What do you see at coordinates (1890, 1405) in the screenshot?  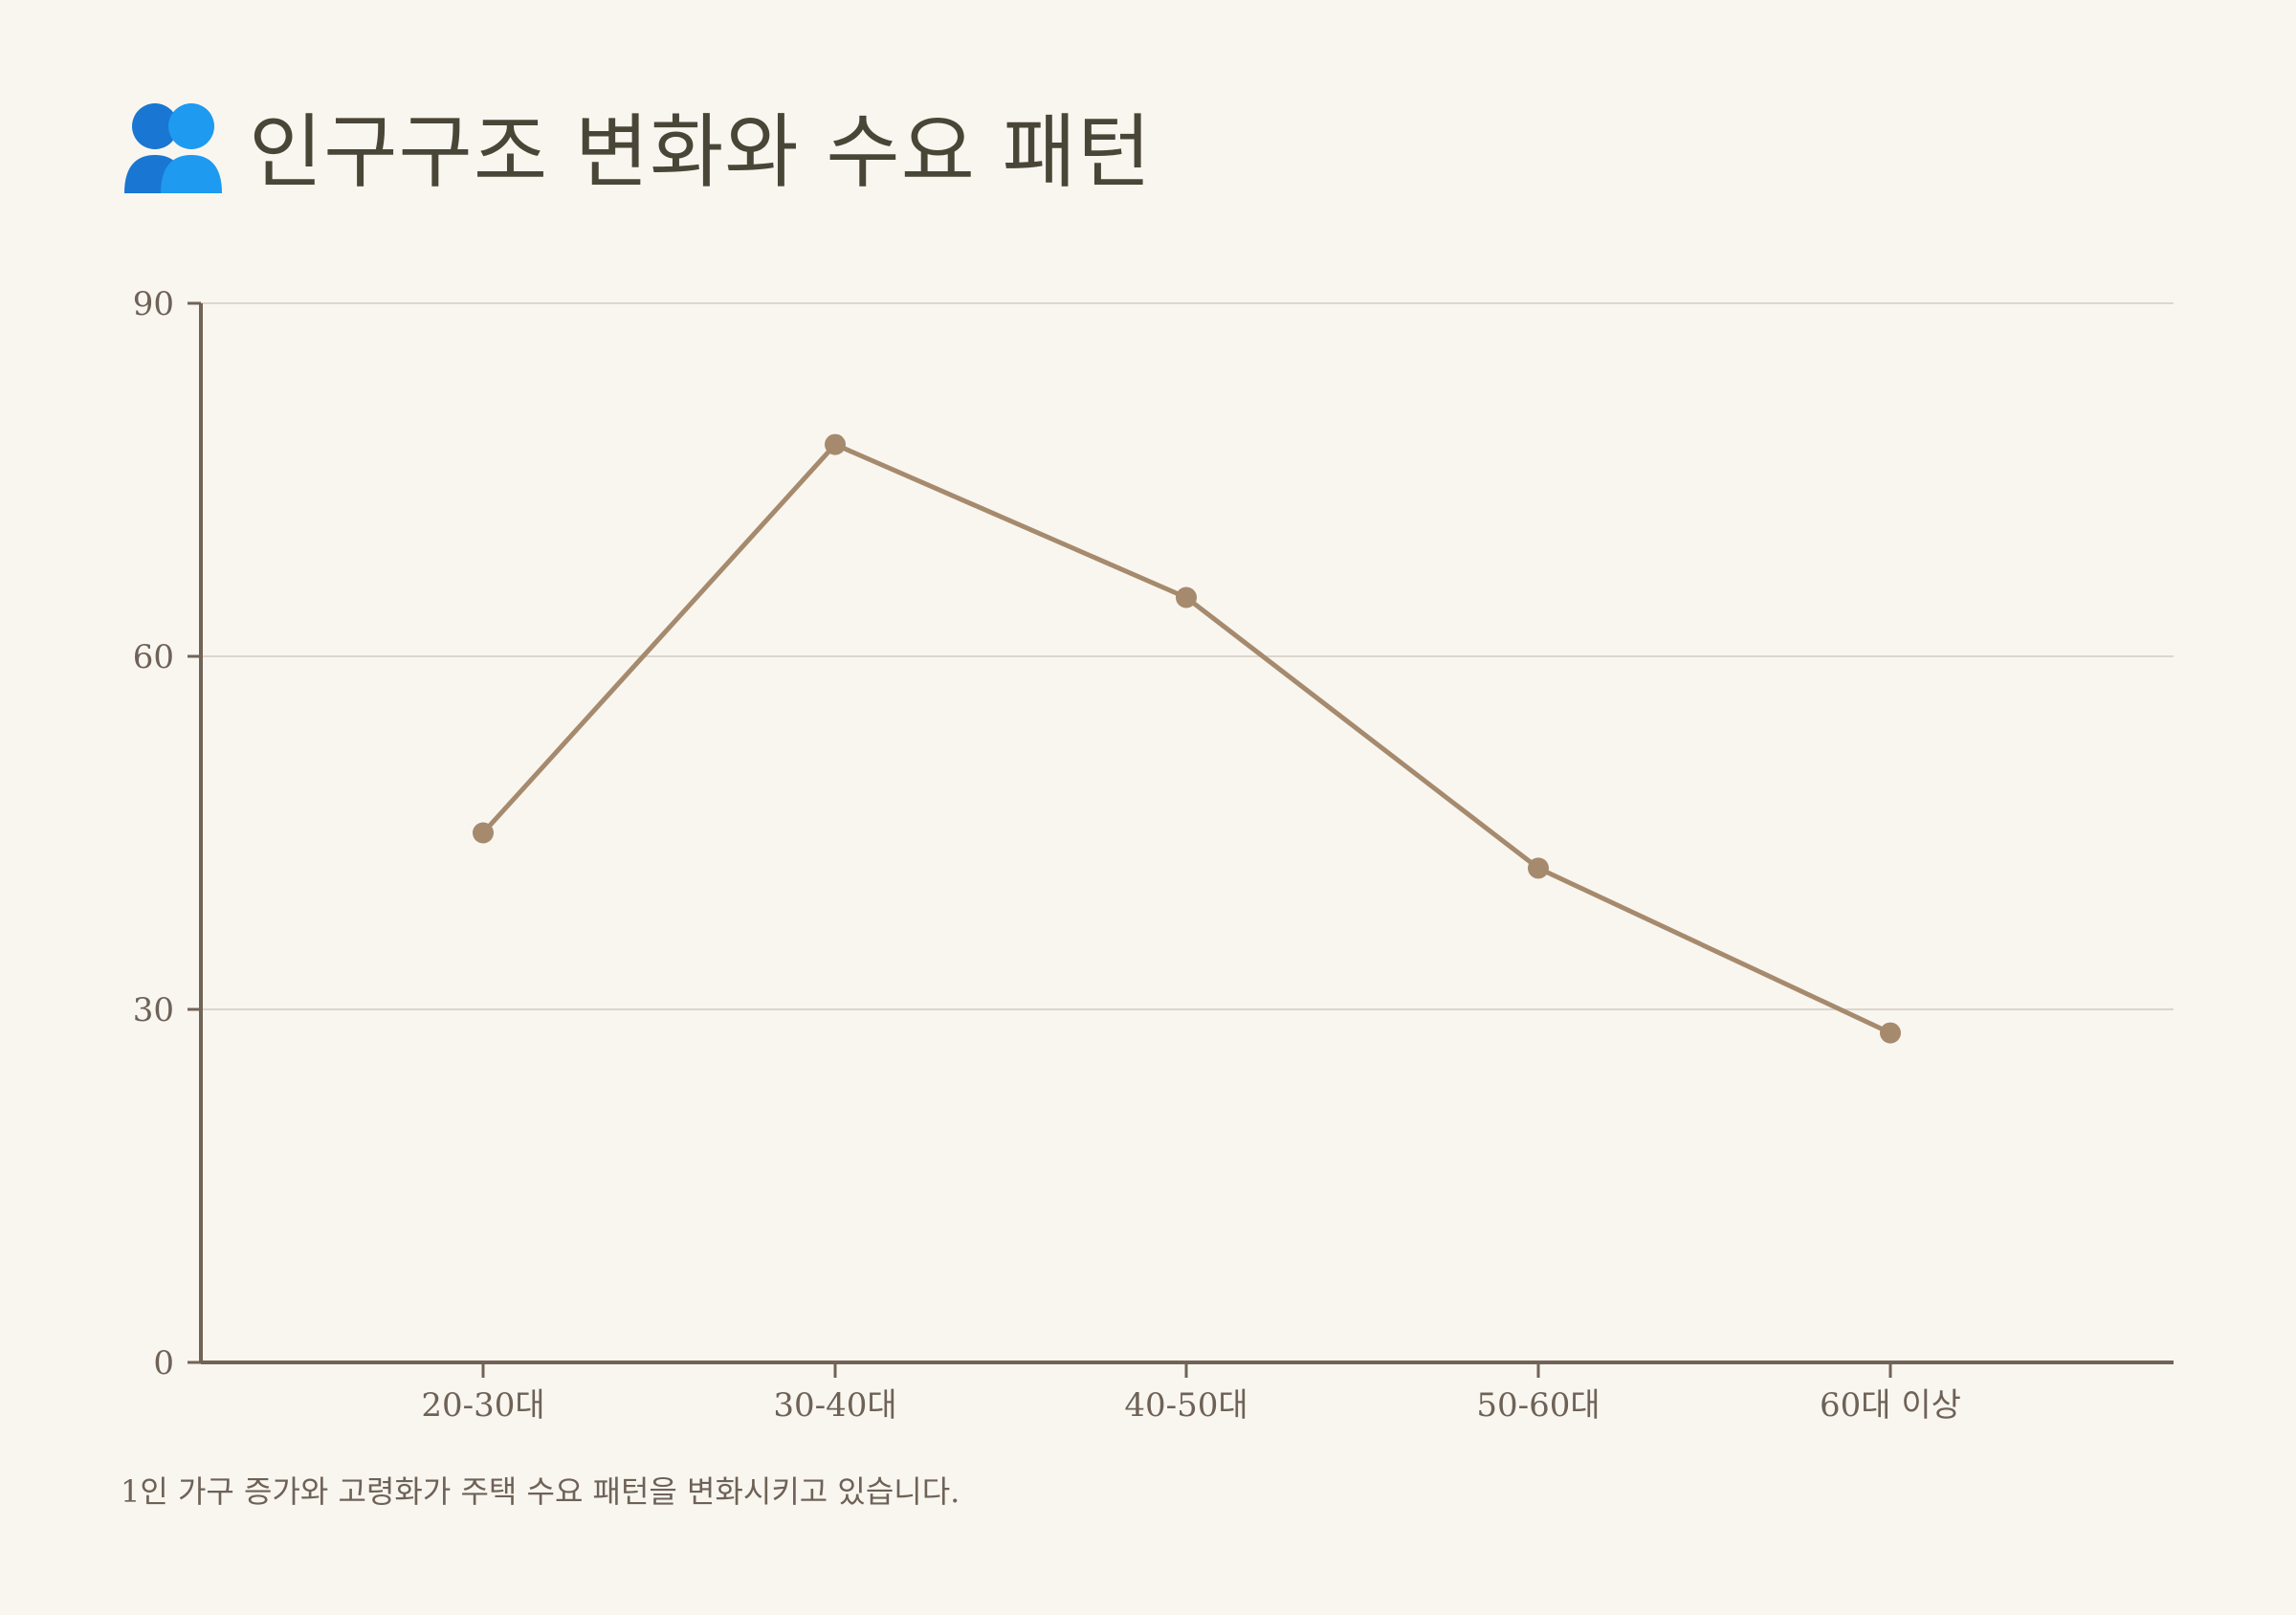 I see `x-tick-label: 60대 이상` at bounding box center [1890, 1405].